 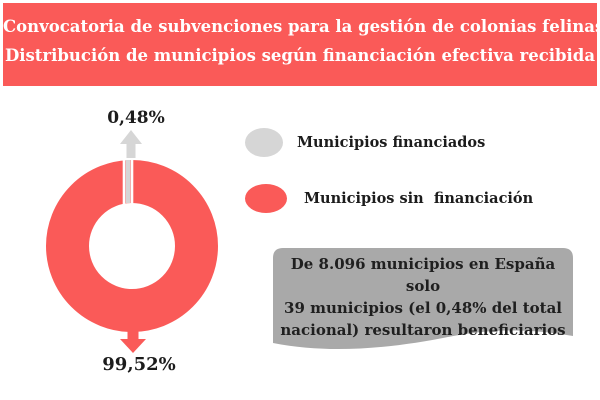 I want to click on legend-item-sin-financiacion: Municipios sin financiación, so click(x=389, y=198).